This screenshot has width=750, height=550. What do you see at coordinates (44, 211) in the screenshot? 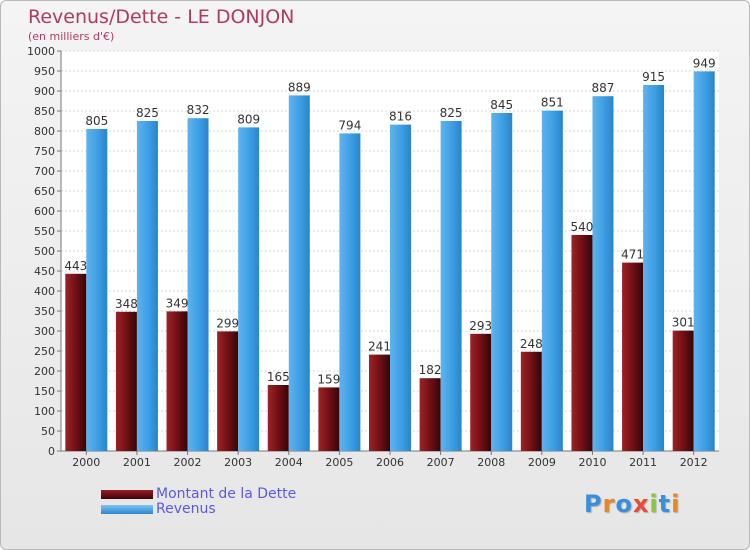
I see `y-tick-label: 600` at bounding box center [44, 211].